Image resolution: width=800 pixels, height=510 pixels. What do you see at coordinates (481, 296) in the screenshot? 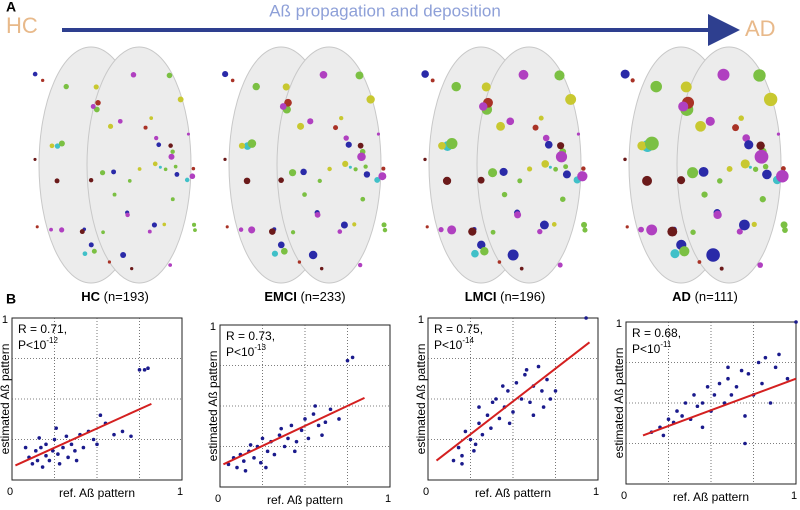
I see `group-name: LMCI` at bounding box center [481, 296].